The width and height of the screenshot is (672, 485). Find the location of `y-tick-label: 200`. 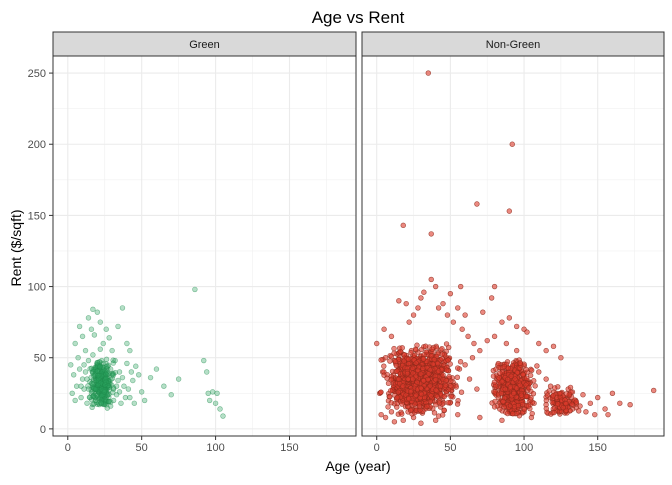

y-tick-label: 200 is located at coordinates (37, 145).